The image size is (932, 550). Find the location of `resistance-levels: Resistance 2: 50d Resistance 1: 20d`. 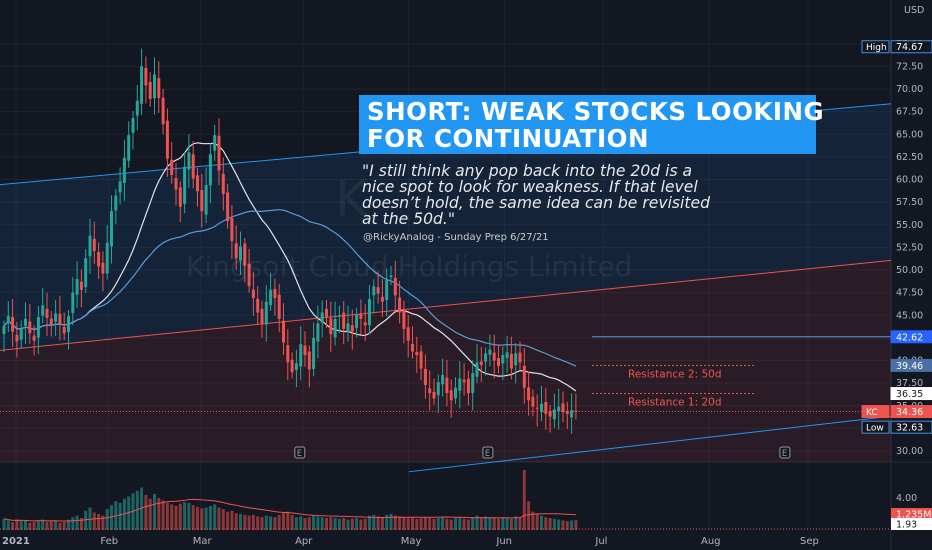

resistance-levels: Resistance 2: 50d Resistance 1: 20d is located at coordinates (445, 374).